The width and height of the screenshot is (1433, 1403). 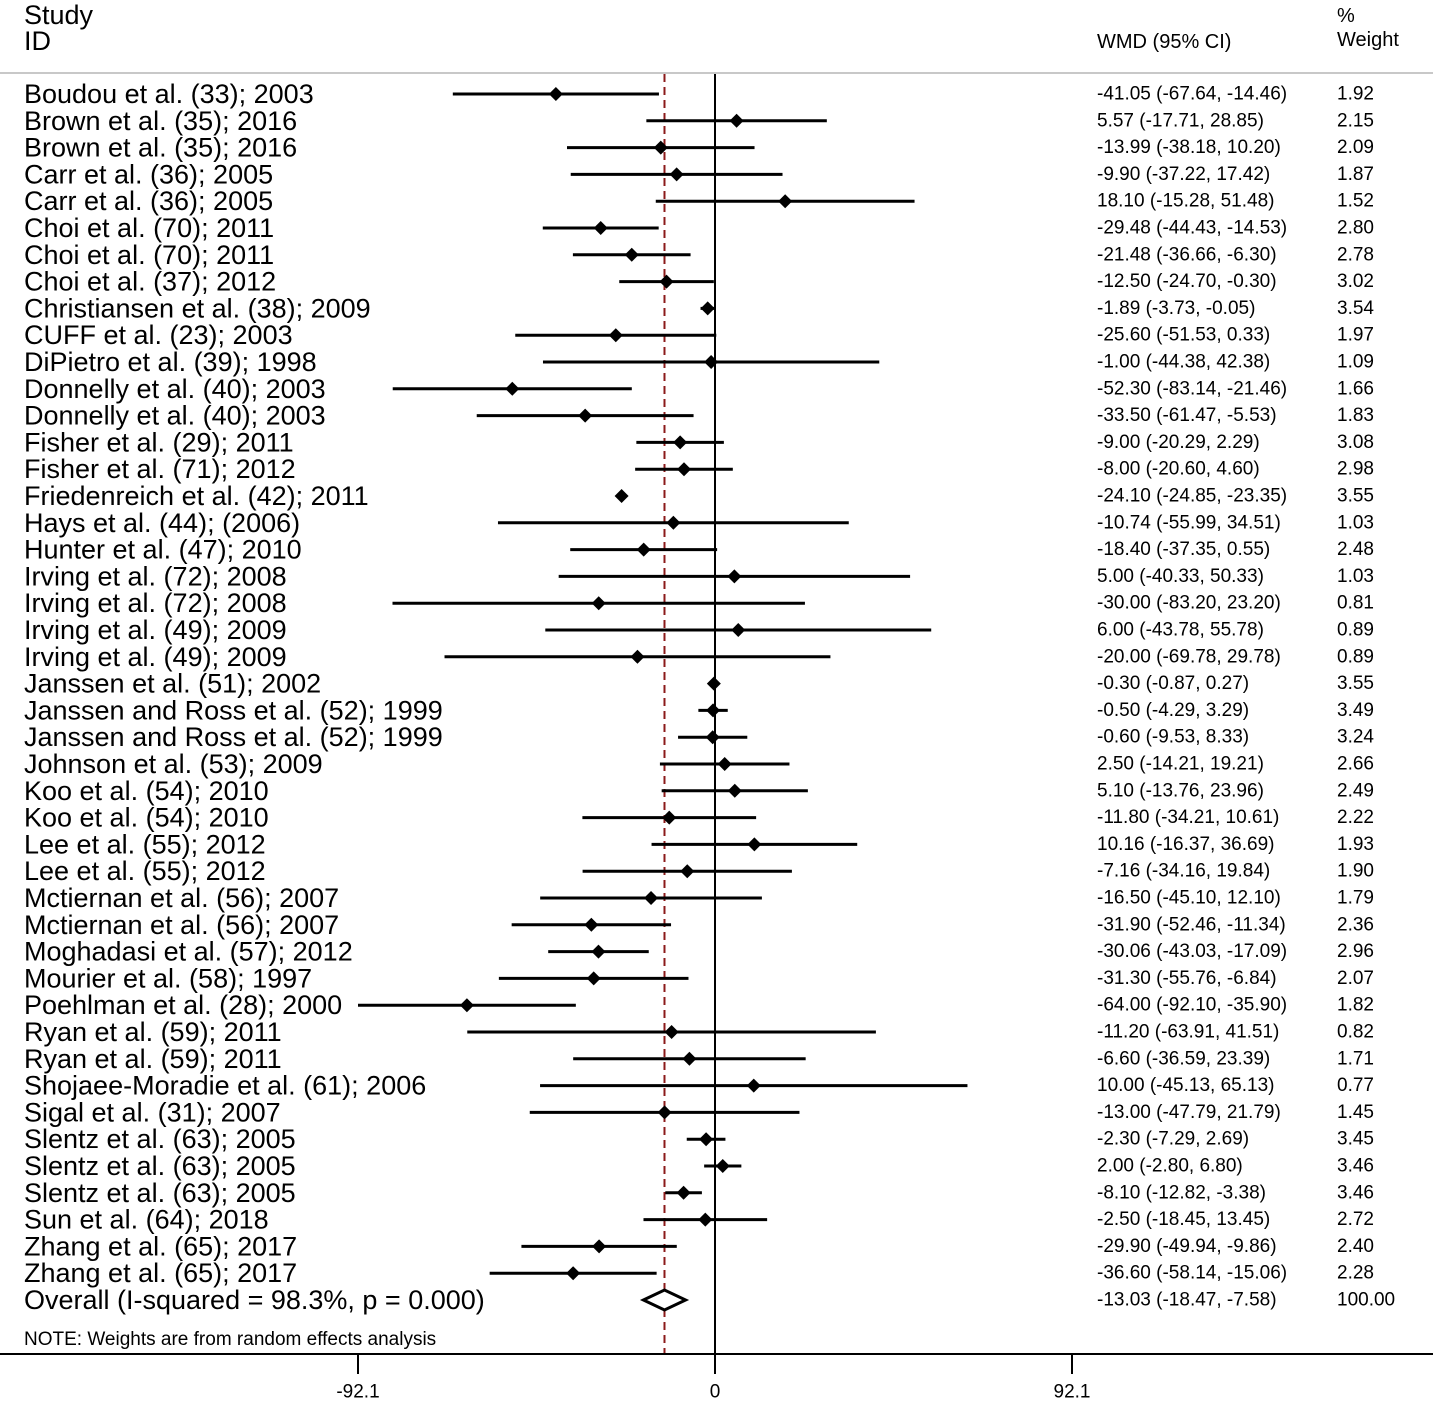 I want to click on weight-value: 3.55, so click(x=1355, y=496).